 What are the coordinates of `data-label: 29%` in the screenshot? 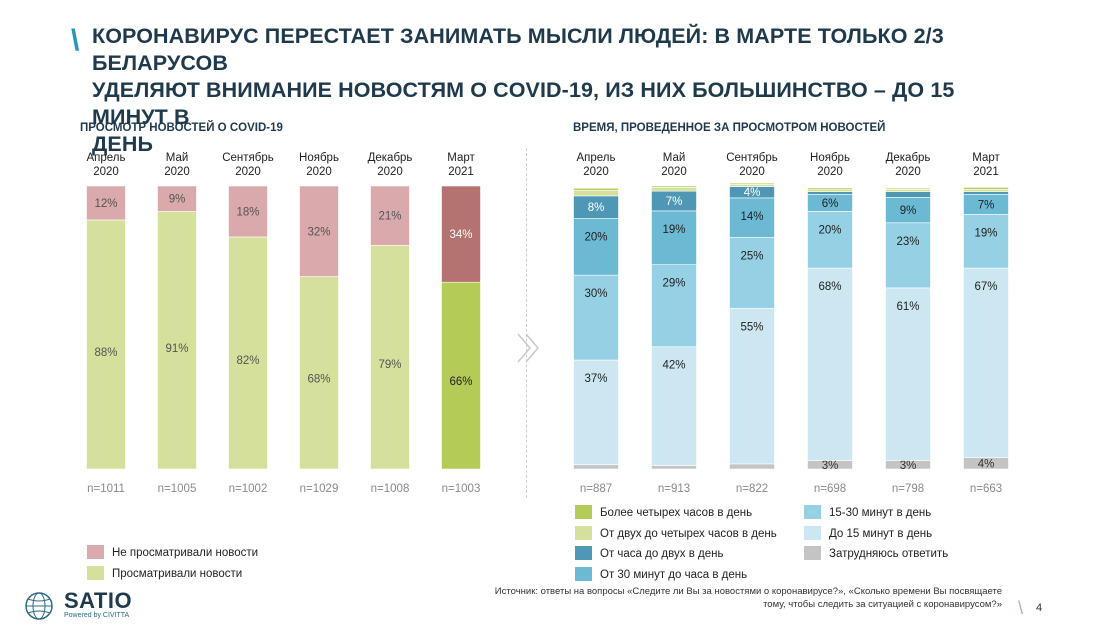 It's located at (673, 284).